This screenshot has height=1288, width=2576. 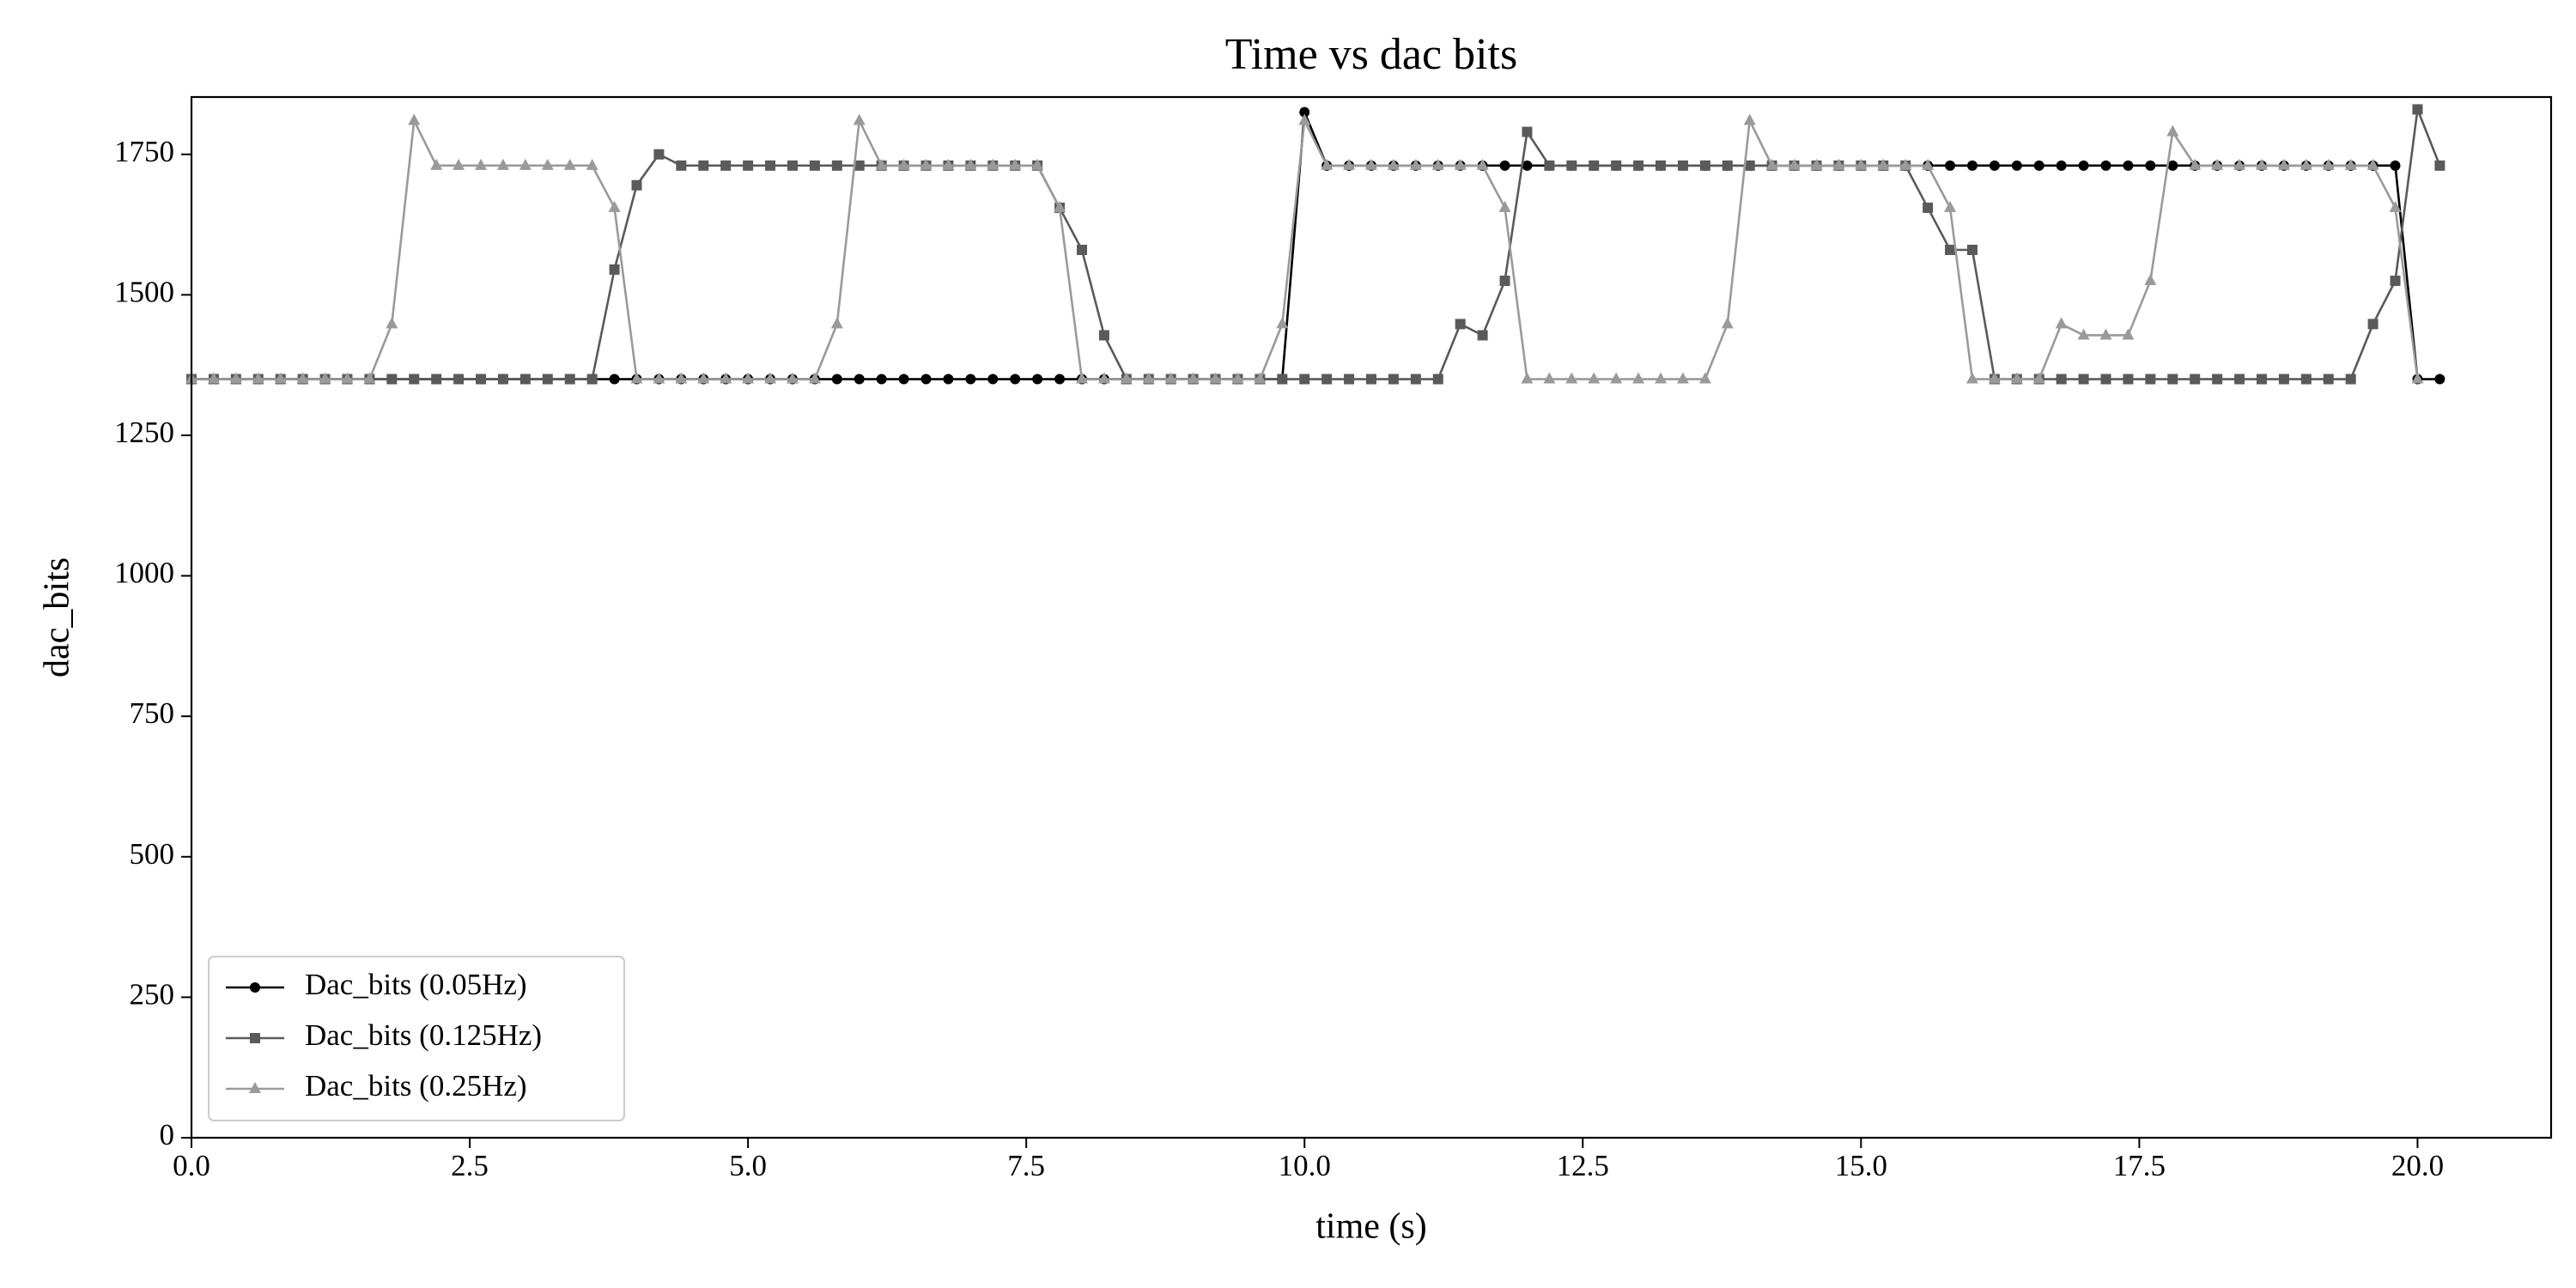 I want to click on legend-label: Dac_bits (0.25Hz), so click(x=416, y=1086).